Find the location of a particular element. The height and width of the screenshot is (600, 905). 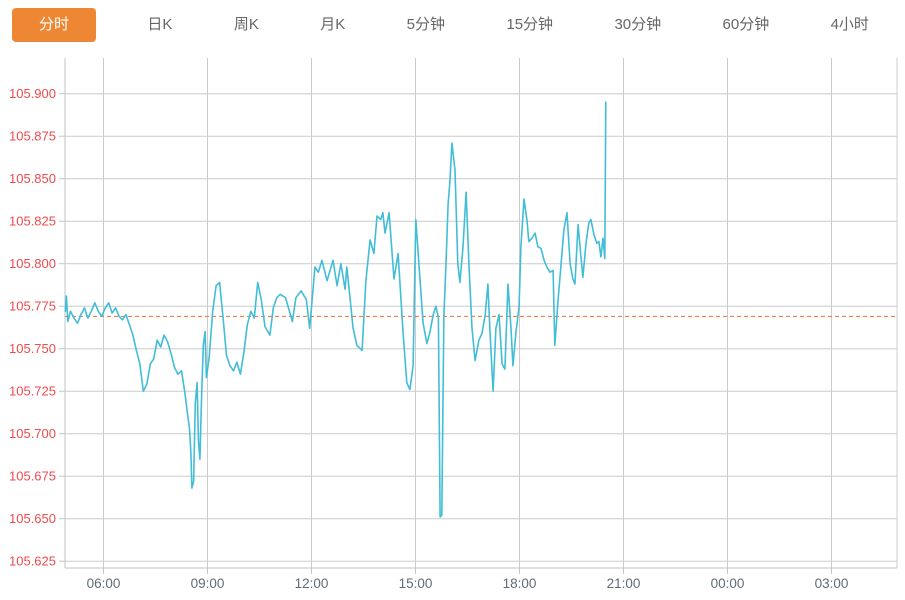

y-tick-label: 105.825 is located at coordinates (32, 221).